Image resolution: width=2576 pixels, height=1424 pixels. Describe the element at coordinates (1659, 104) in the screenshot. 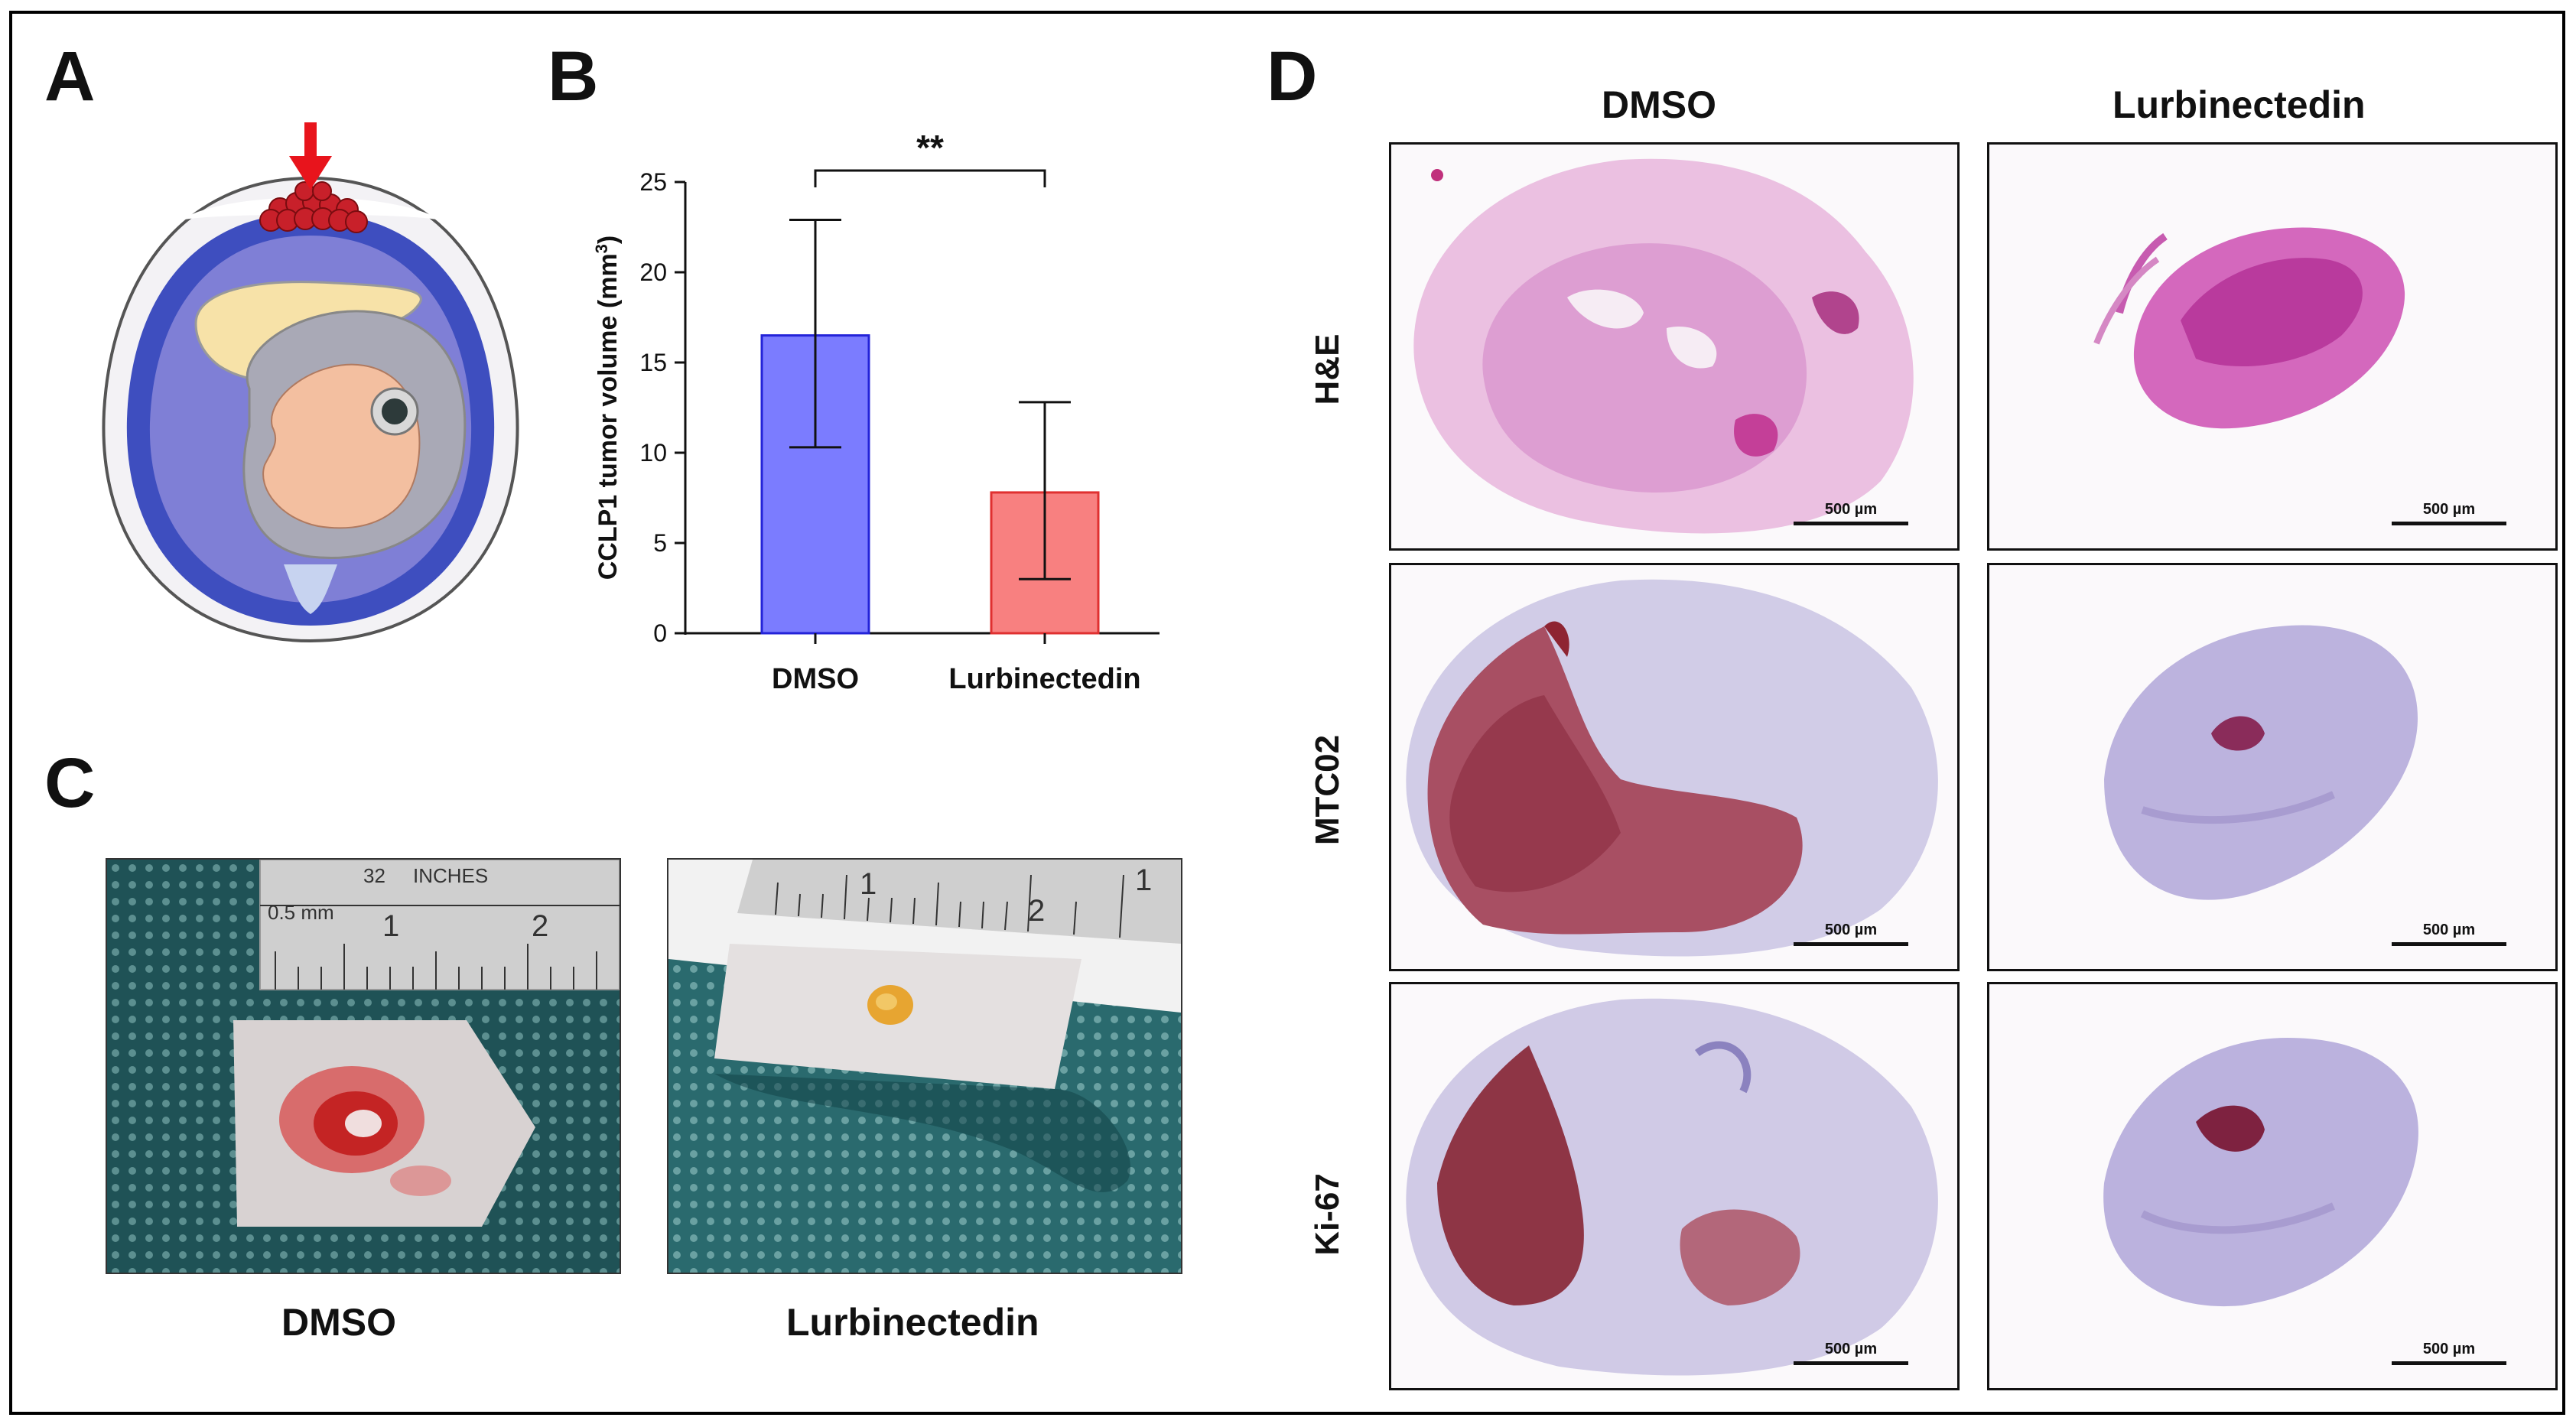

I see `column-header-dmso: DMSO` at that location.